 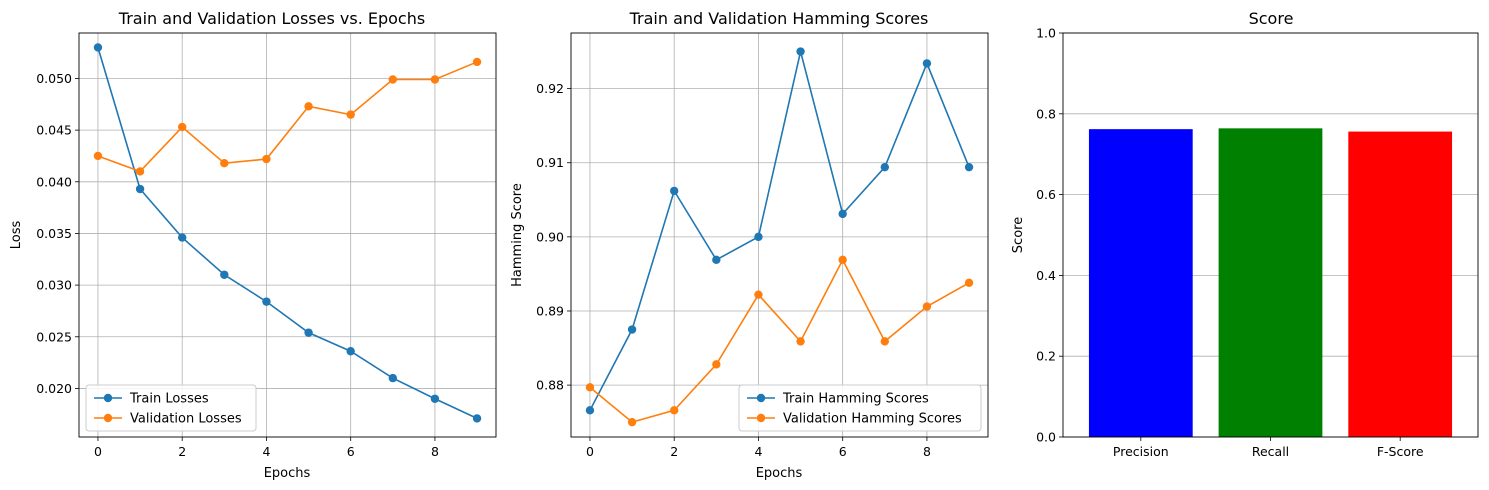 What do you see at coordinates (1018, 235) in the screenshot?
I see `score-chart-ylabel: Score` at bounding box center [1018, 235].